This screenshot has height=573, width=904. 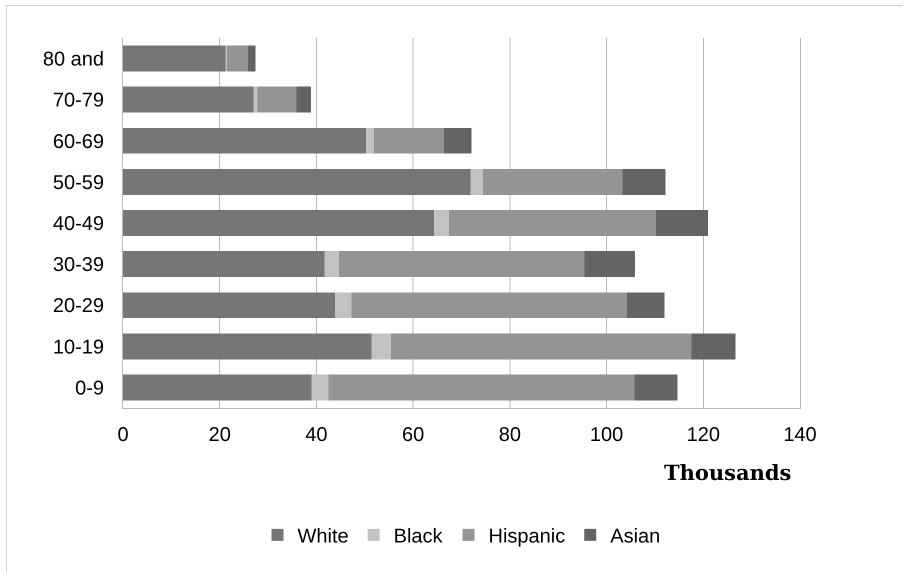 What do you see at coordinates (635, 537) in the screenshot?
I see `legend-label: Asian` at bounding box center [635, 537].